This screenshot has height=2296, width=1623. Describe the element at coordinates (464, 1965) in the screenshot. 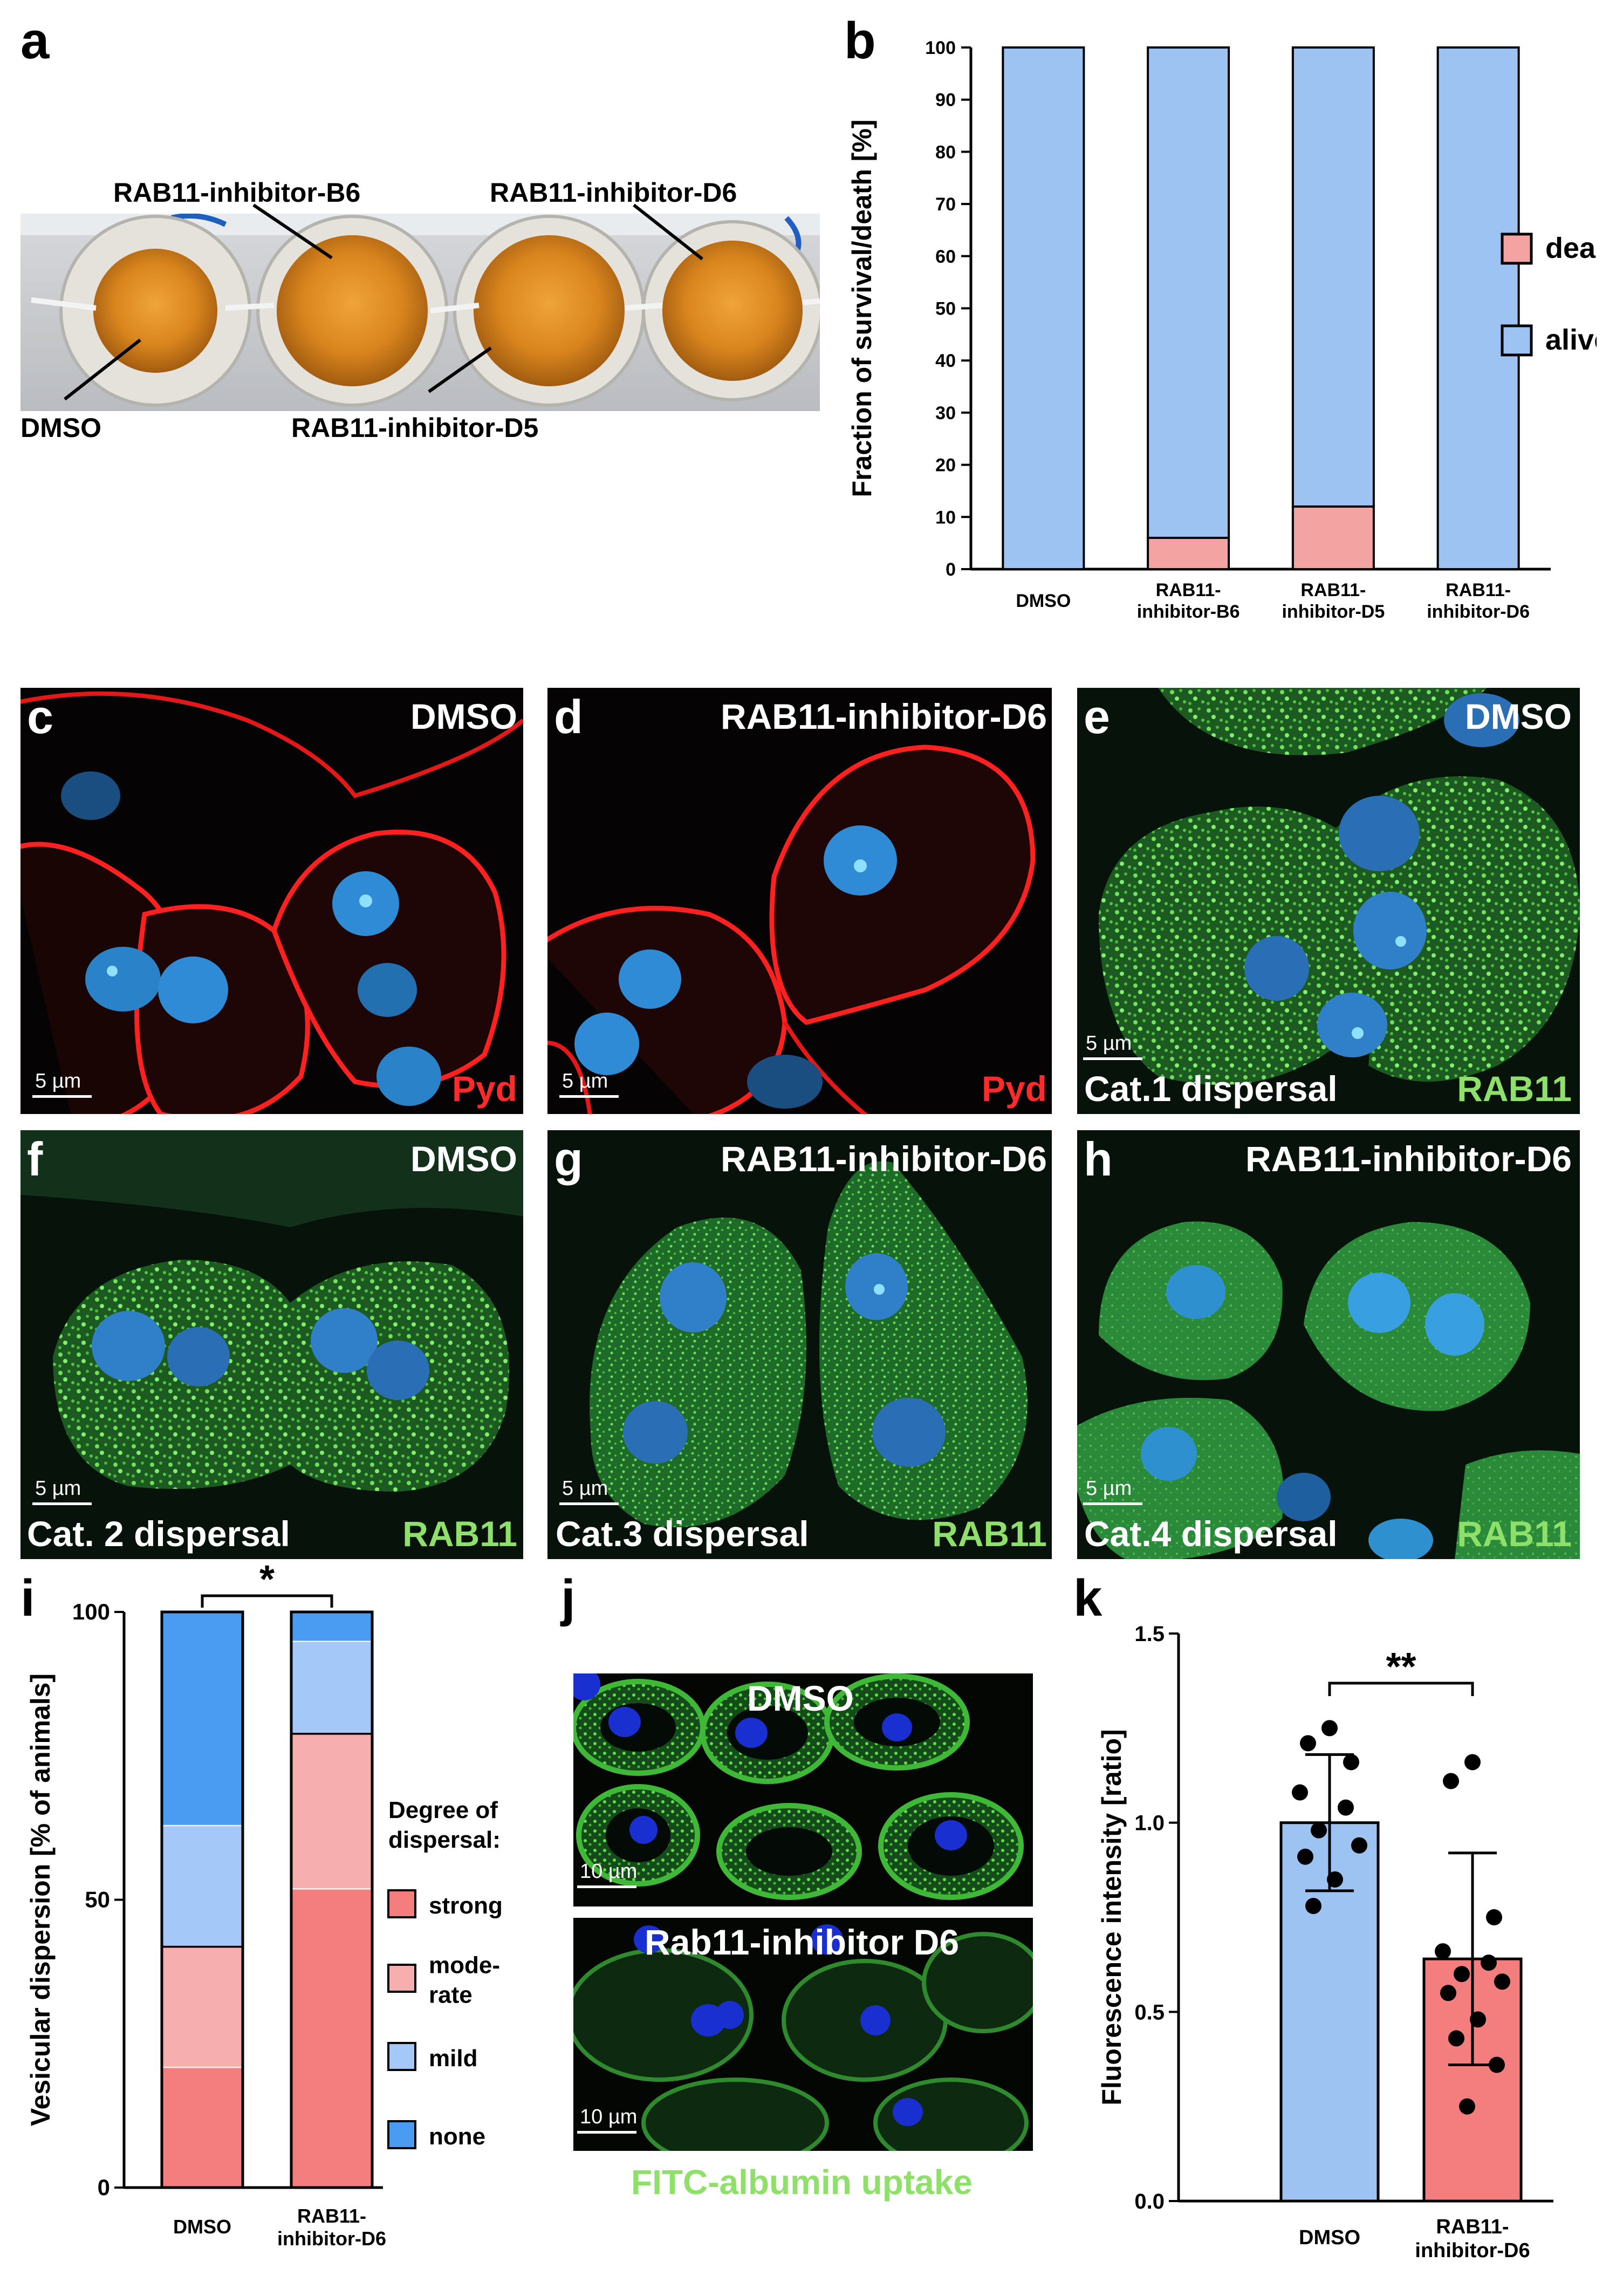

I see `legend-label-moderate: mode-` at that location.